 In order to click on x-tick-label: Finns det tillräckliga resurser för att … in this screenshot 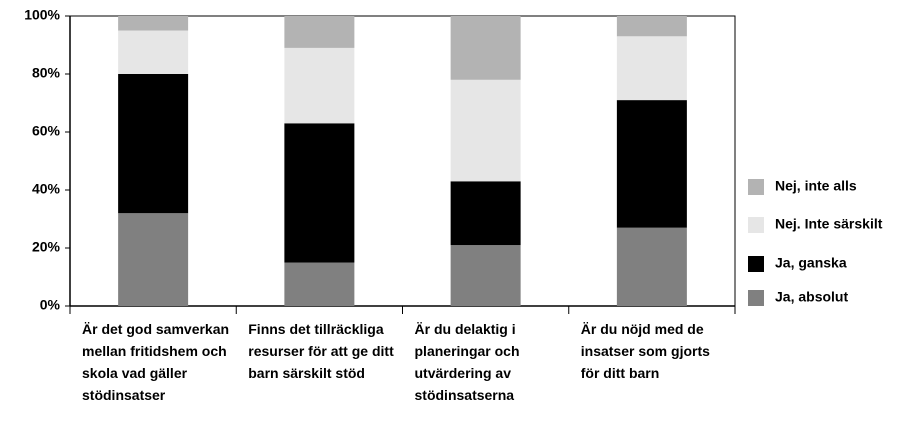, I will do `click(321, 351)`.